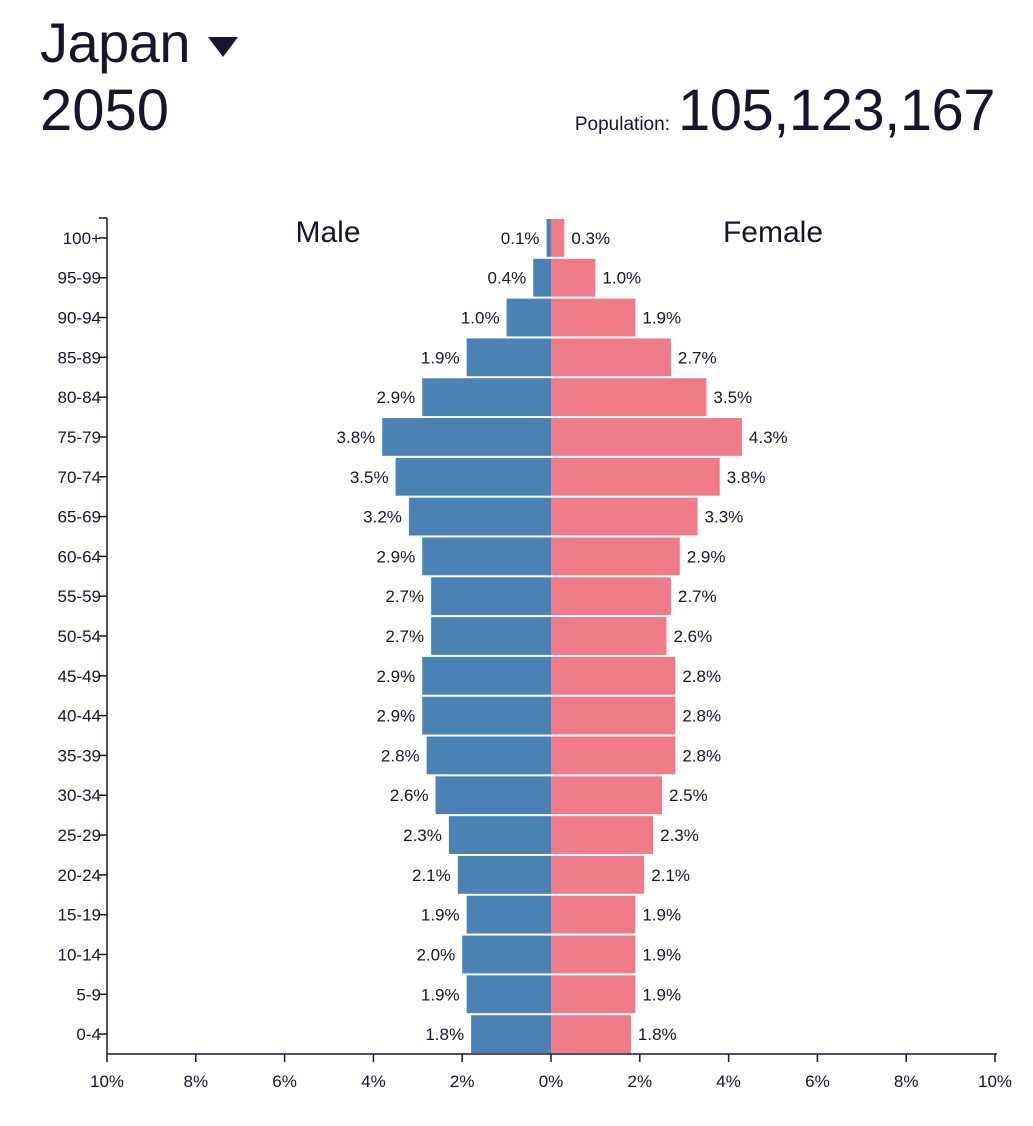  What do you see at coordinates (79, 278) in the screenshot?
I see `age-group-label: 95-99` at bounding box center [79, 278].